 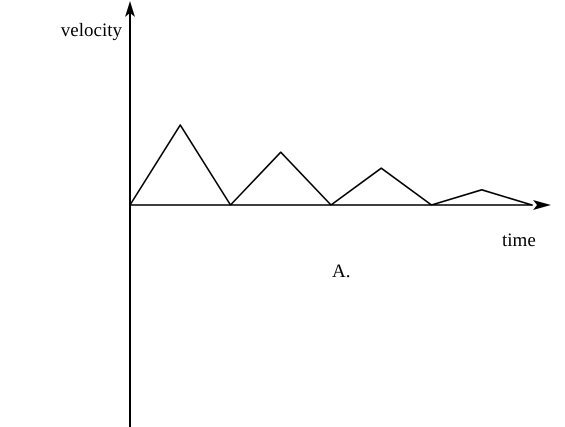 What do you see at coordinates (341, 271) in the screenshot?
I see `text: A.` at bounding box center [341, 271].